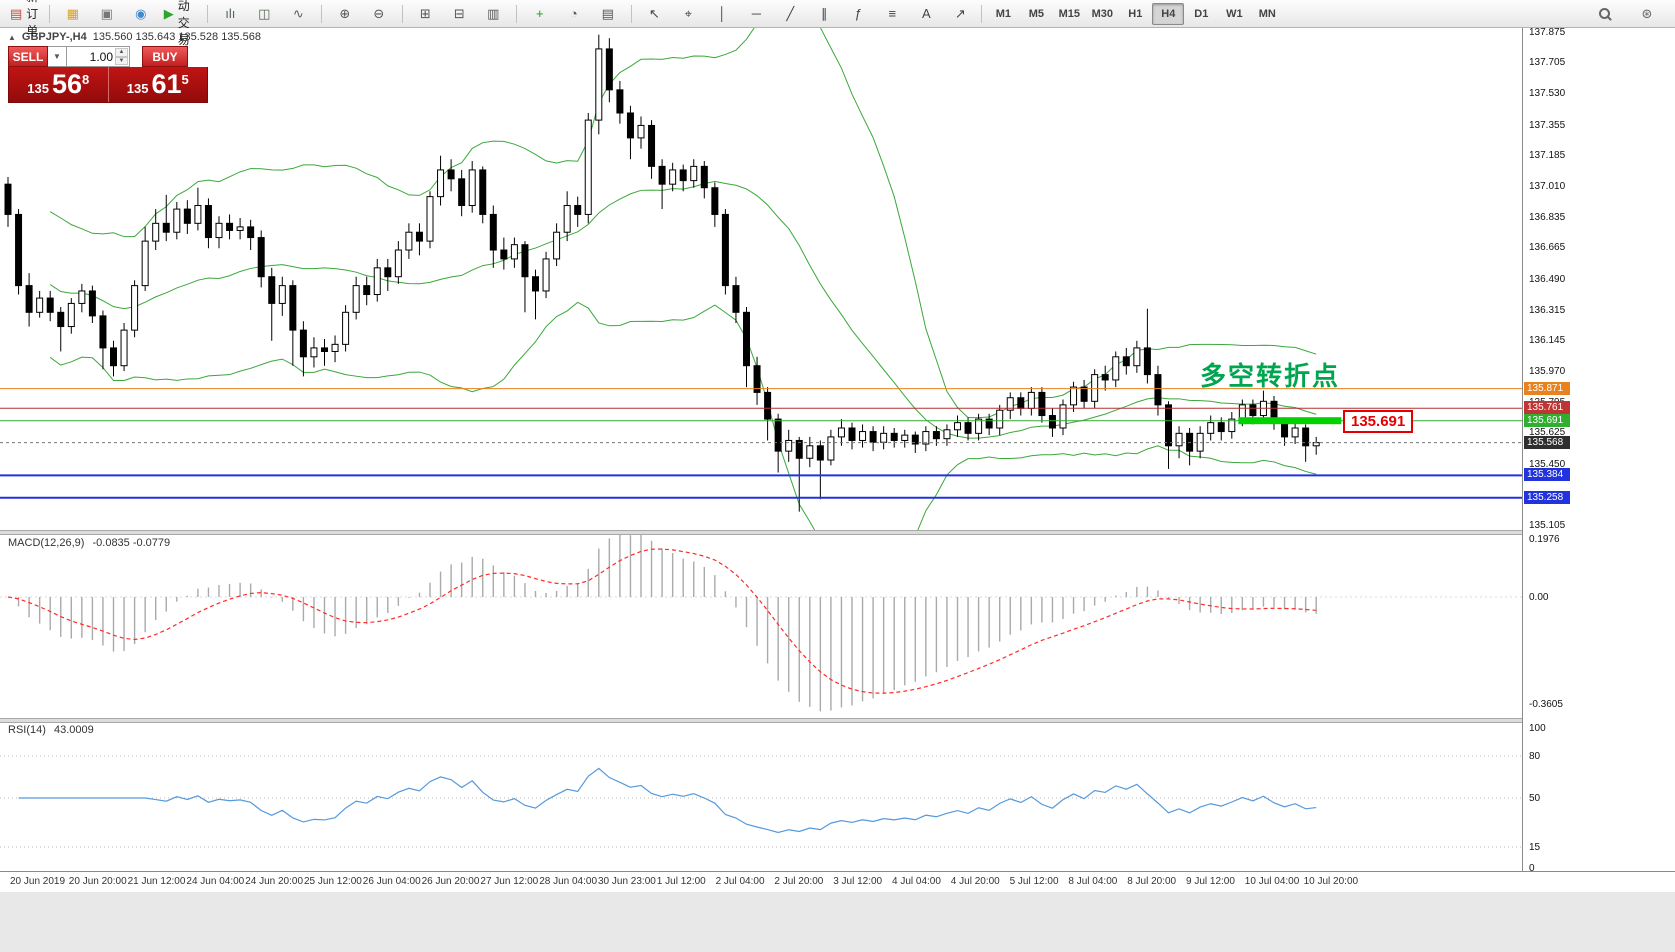 The image size is (1675, 952). I want to click on time-axis-label: 24 Jun 04:00, so click(215, 881).